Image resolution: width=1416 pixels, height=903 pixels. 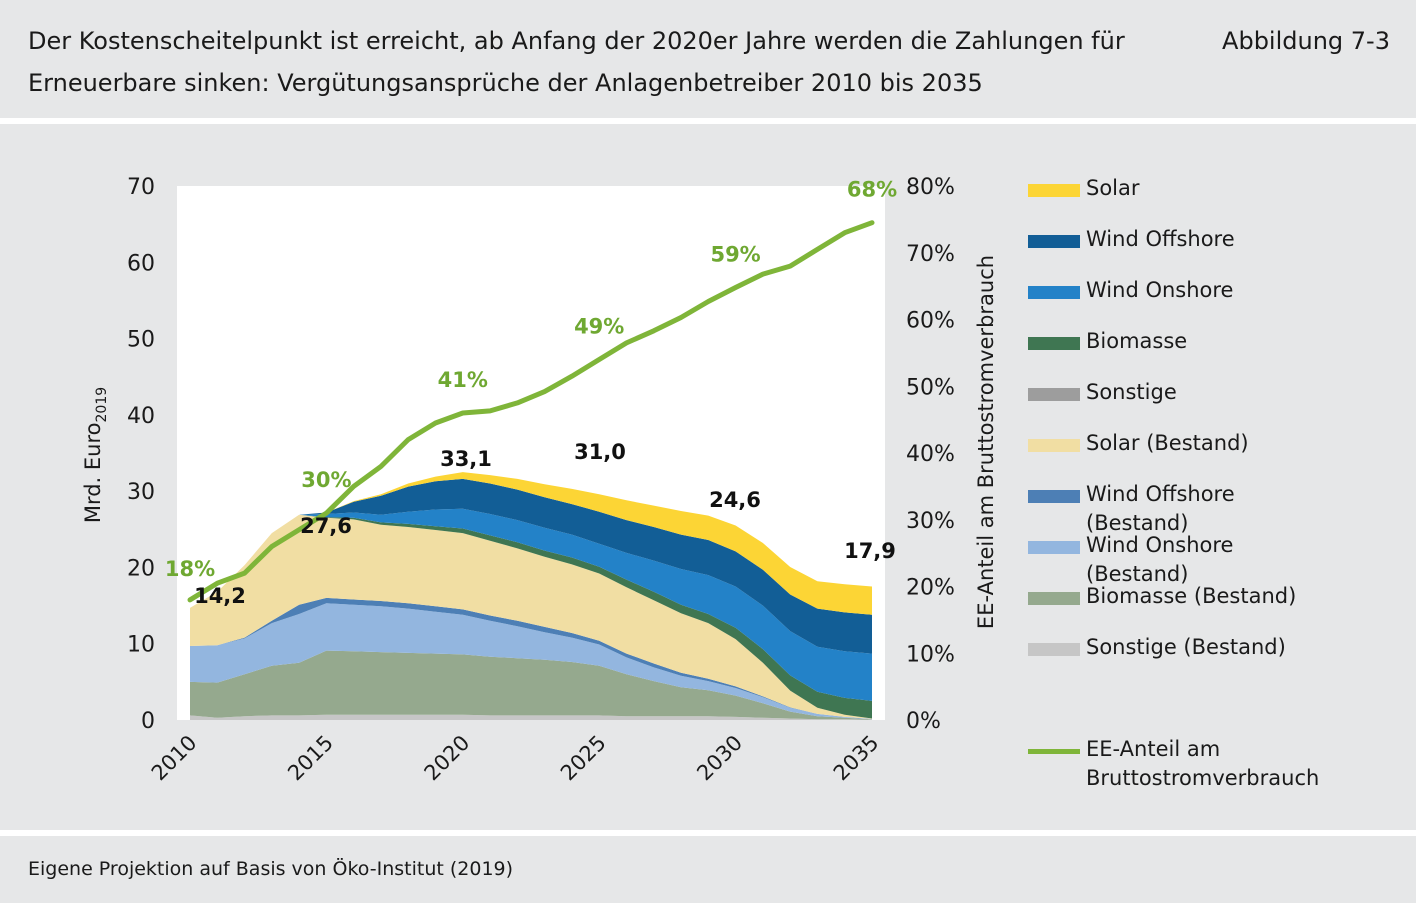 What do you see at coordinates (930, 654) in the screenshot?
I see `y2-tick-label: 10%` at bounding box center [930, 654].